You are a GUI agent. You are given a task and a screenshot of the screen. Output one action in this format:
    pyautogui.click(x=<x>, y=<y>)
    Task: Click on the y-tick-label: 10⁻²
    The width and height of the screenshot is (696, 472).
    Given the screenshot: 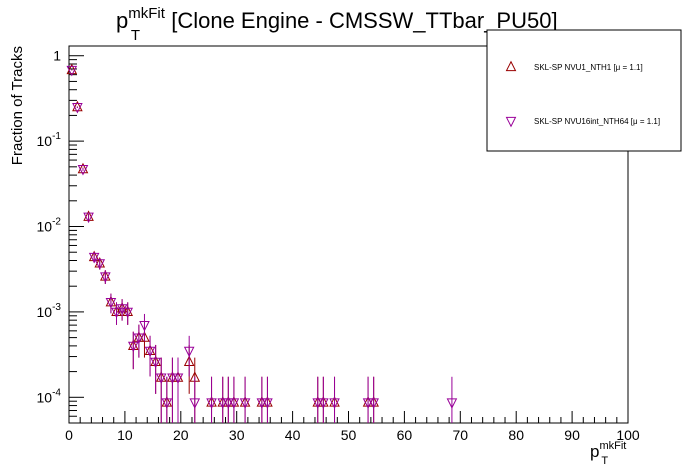 What is the action you would take?
    pyautogui.click(x=49, y=226)
    